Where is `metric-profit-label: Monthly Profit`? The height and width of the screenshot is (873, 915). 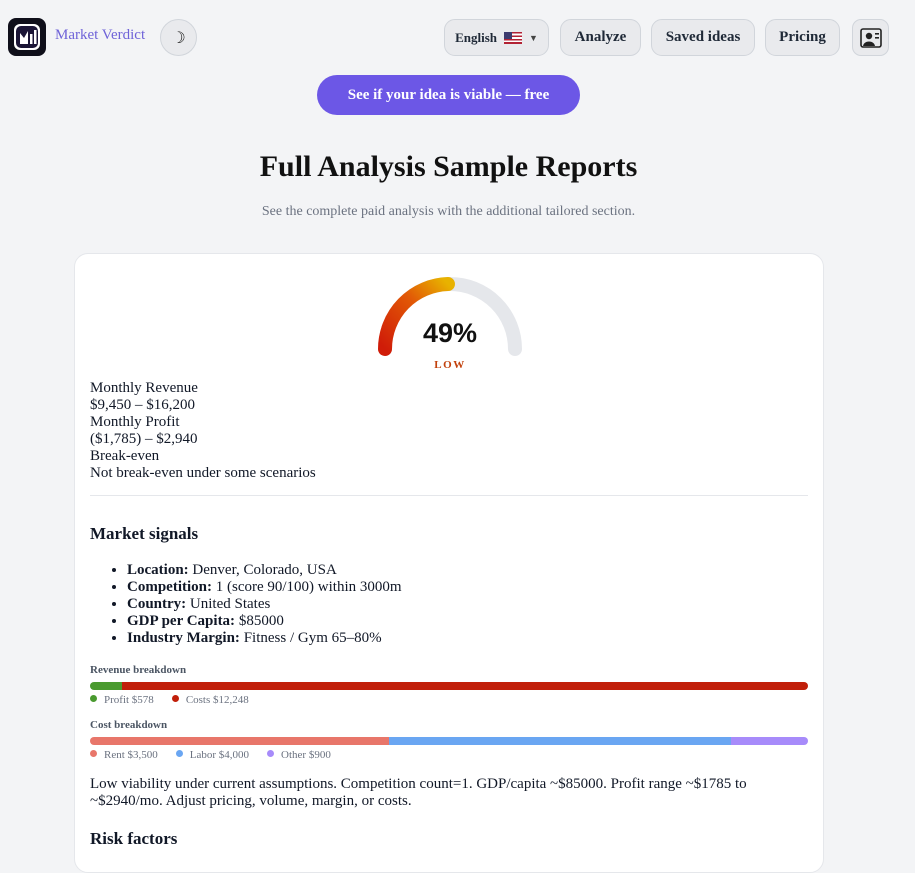
metric-profit-label: Monthly Profit is located at coordinates (135, 422).